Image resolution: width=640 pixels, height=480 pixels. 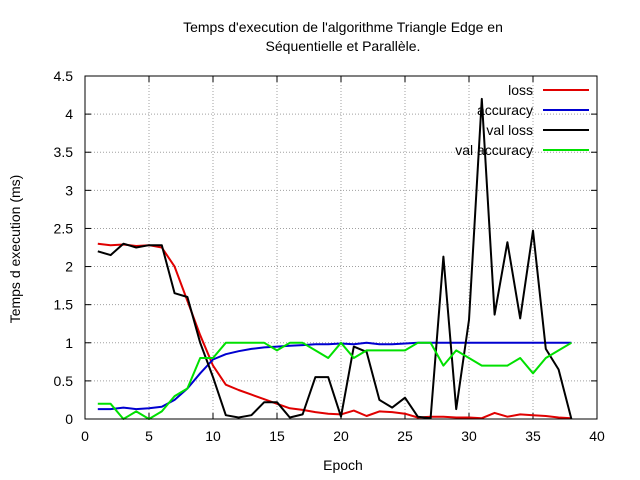 I want to click on x-tick-label: 30, so click(x=469, y=436).